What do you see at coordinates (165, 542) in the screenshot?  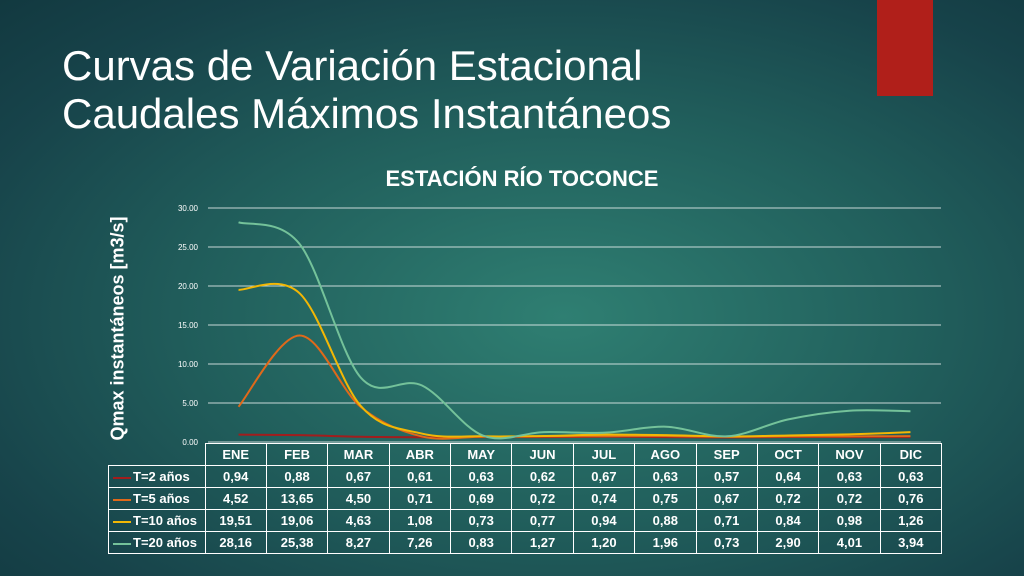 I see `series-name: T=20 años` at bounding box center [165, 542].